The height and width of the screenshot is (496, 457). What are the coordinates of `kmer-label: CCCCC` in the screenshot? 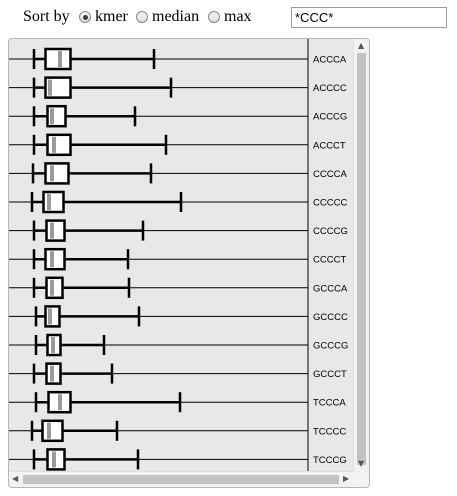 It's located at (330, 203).